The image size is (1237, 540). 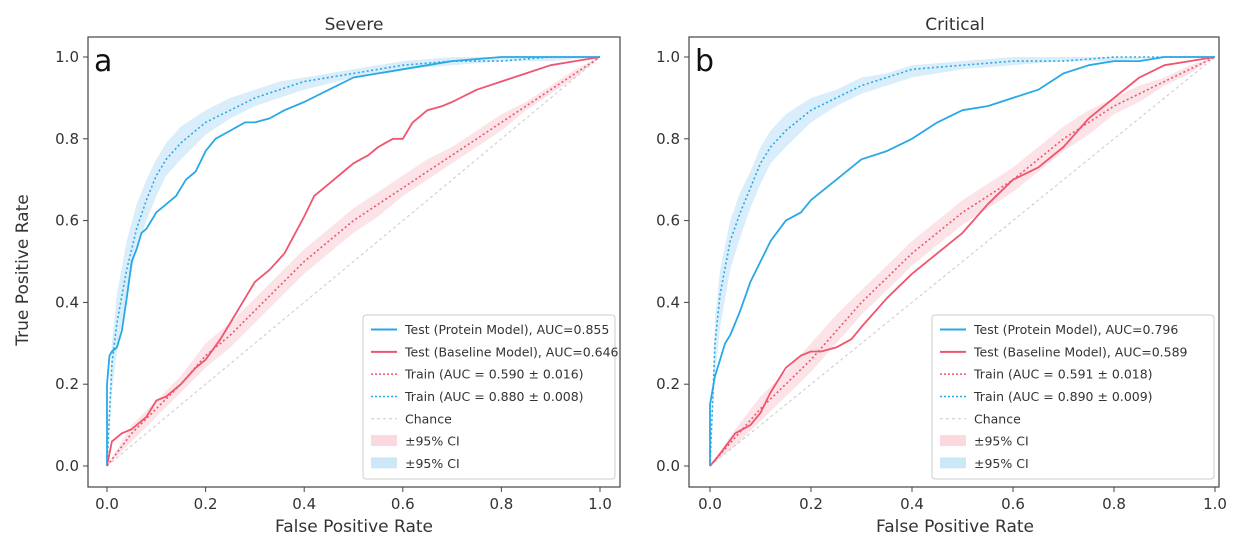 What do you see at coordinates (354, 25) in the screenshot?
I see `chart-title: Severe` at bounding box center [354, 25].